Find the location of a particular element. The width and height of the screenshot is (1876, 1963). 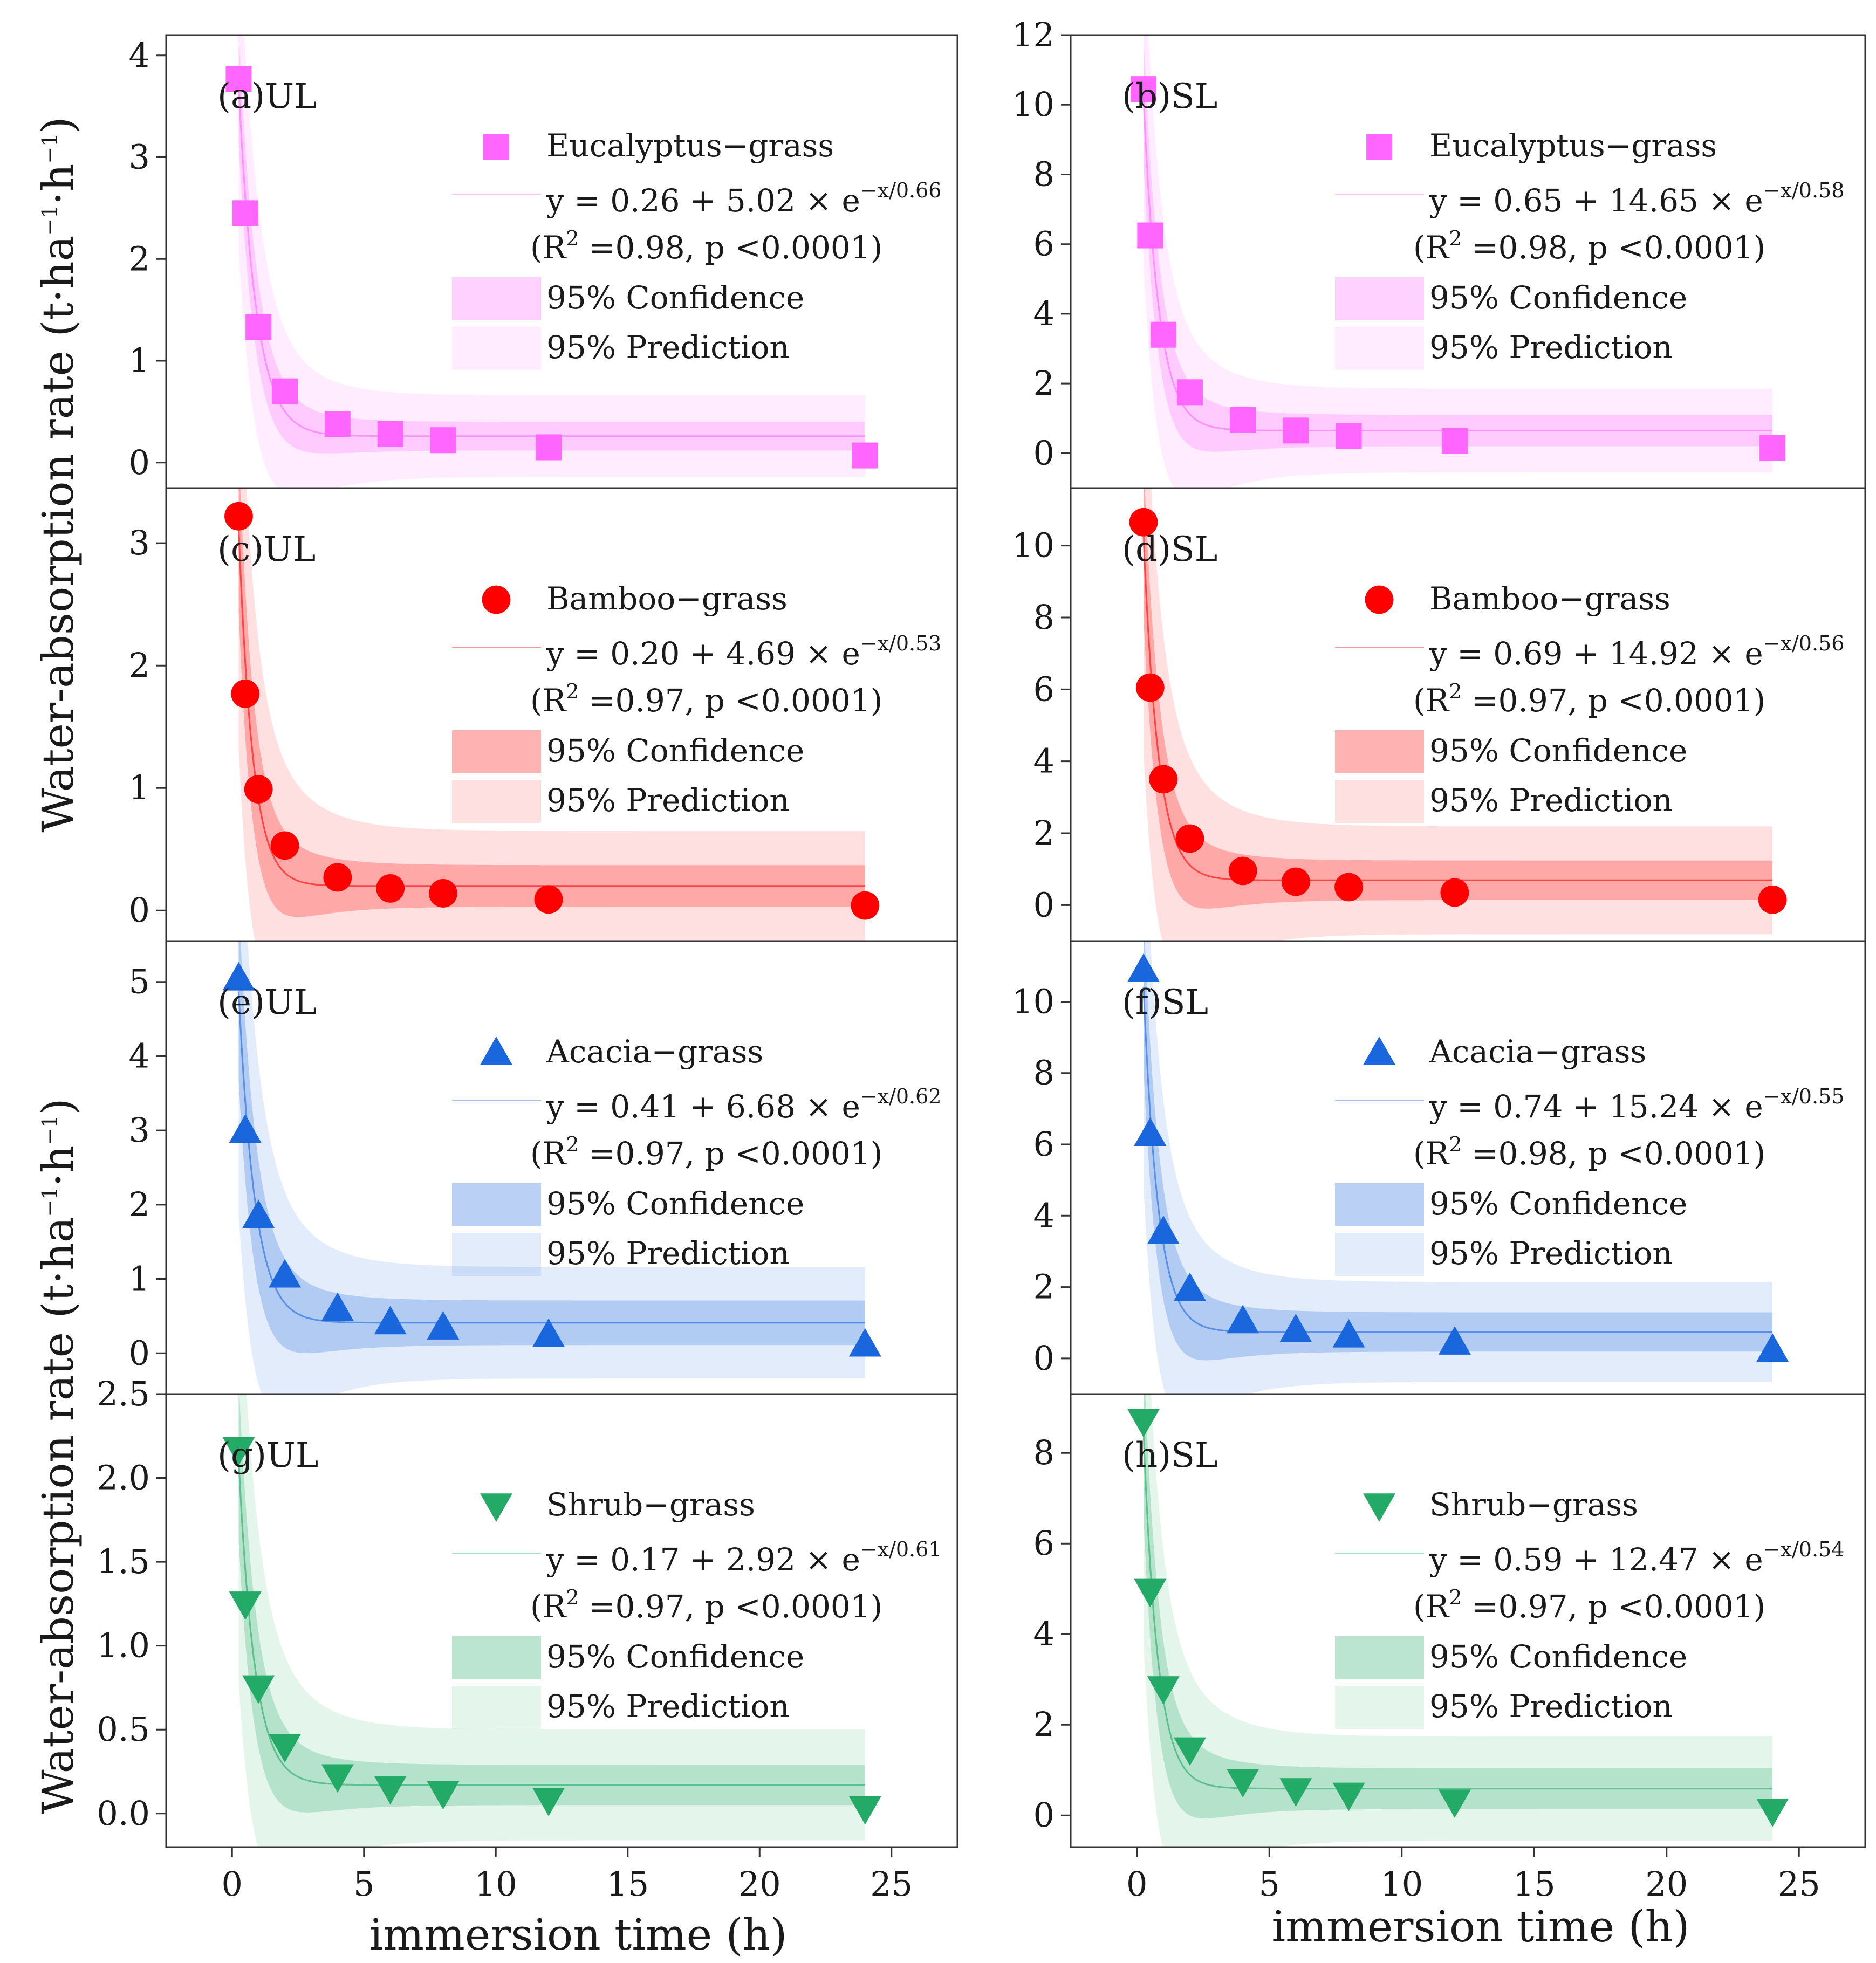

legend-series-name: Bamboo−grass is located at coordinates (1549, 598).